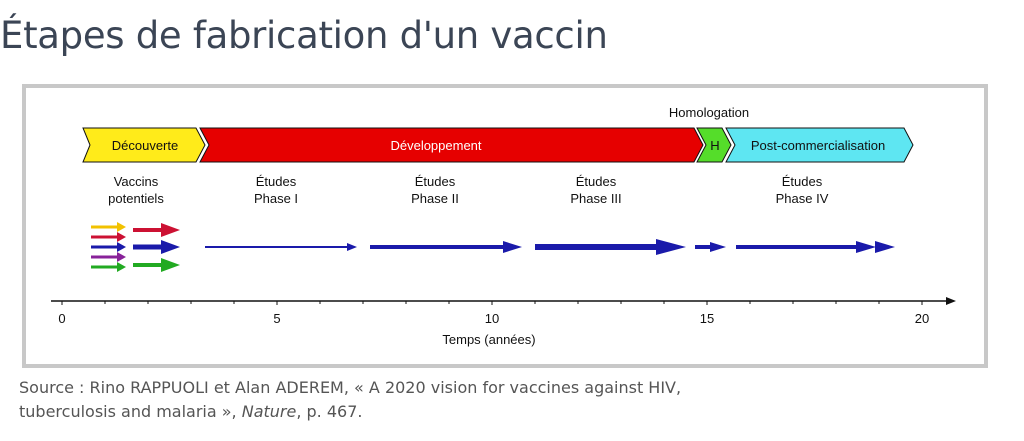  What do you see at coordinates (802, 181) in the screenshot?
I see `phase-label-4-line1: Études` at bounding box center [802, 181].